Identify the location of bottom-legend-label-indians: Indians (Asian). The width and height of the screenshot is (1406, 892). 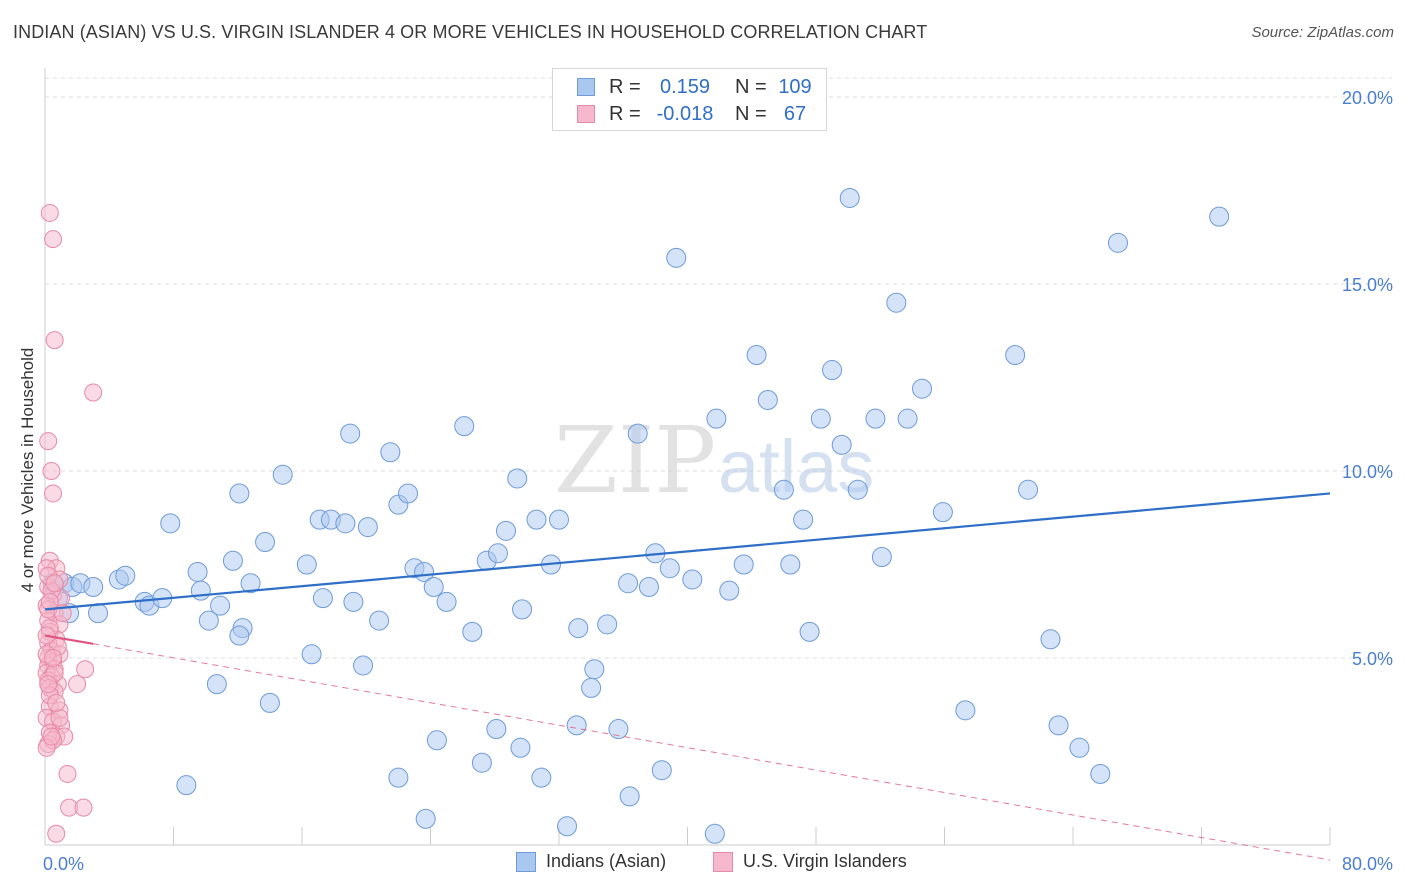
(606, 861).